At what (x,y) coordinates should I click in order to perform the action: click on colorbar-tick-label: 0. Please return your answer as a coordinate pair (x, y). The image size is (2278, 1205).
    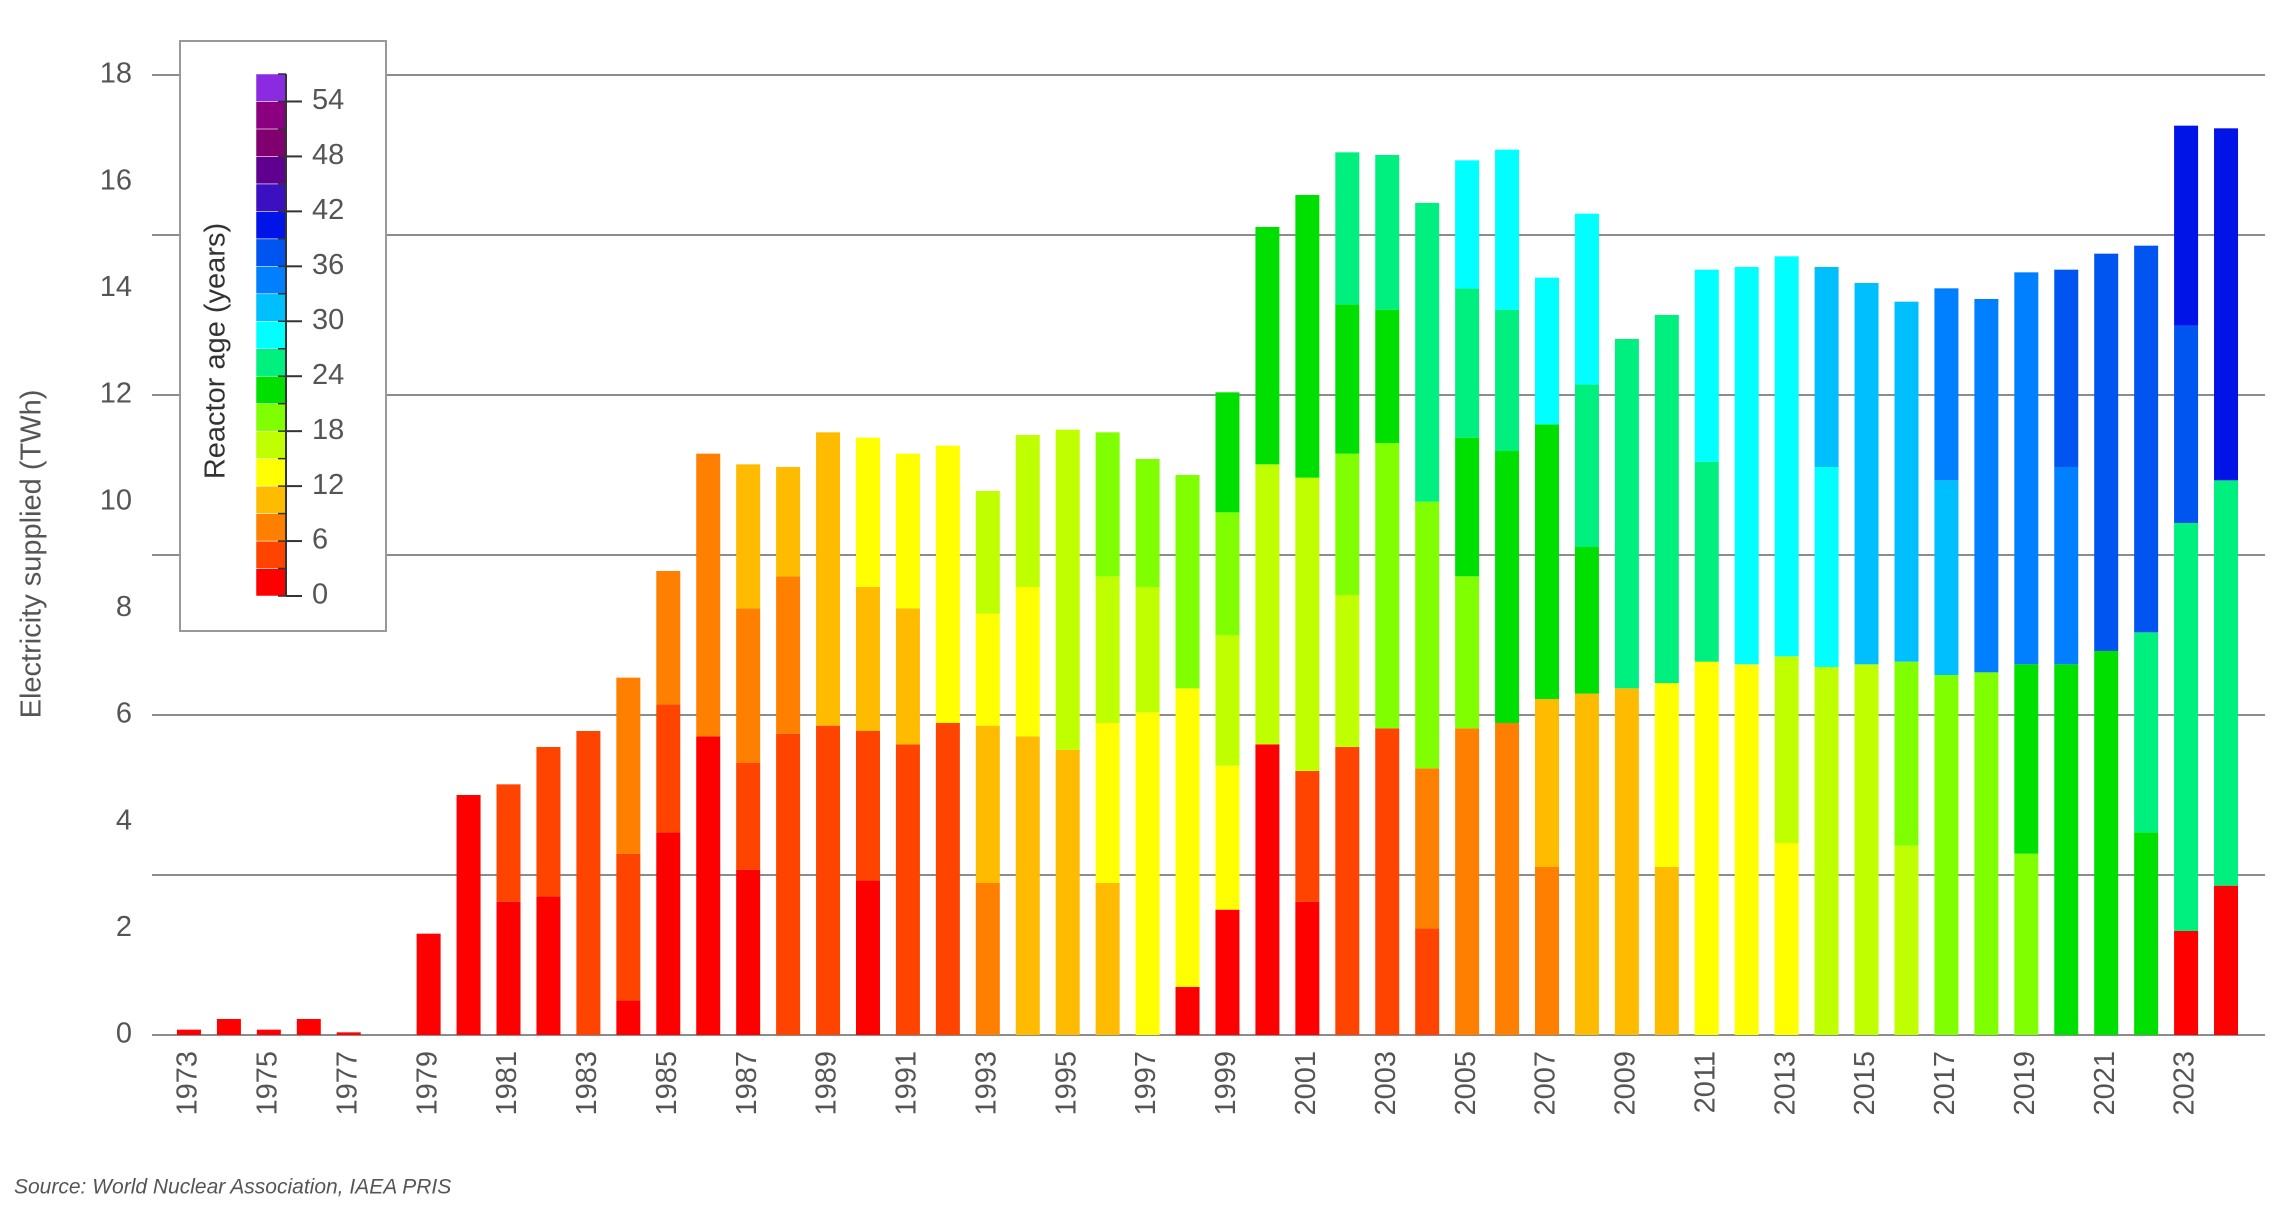
    Looking at the image, I should click on (320, 595).